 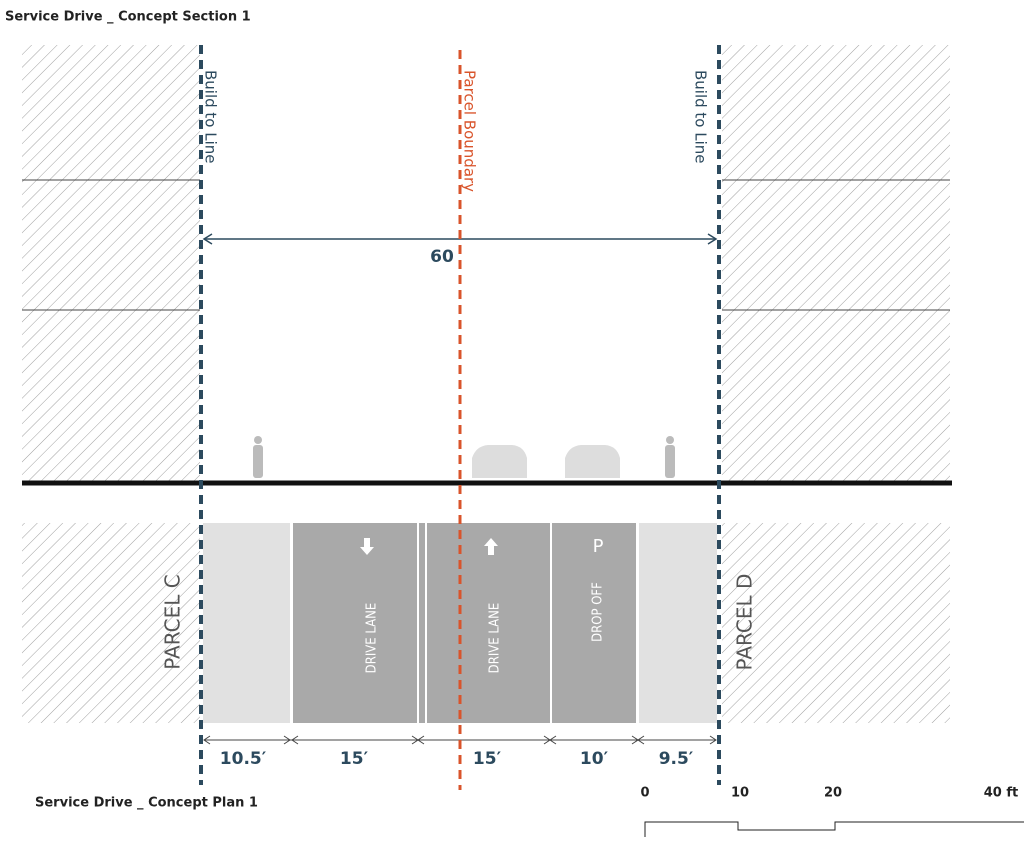 I want to click on dimension-label: 10.5′, so click(x=243, y=759).